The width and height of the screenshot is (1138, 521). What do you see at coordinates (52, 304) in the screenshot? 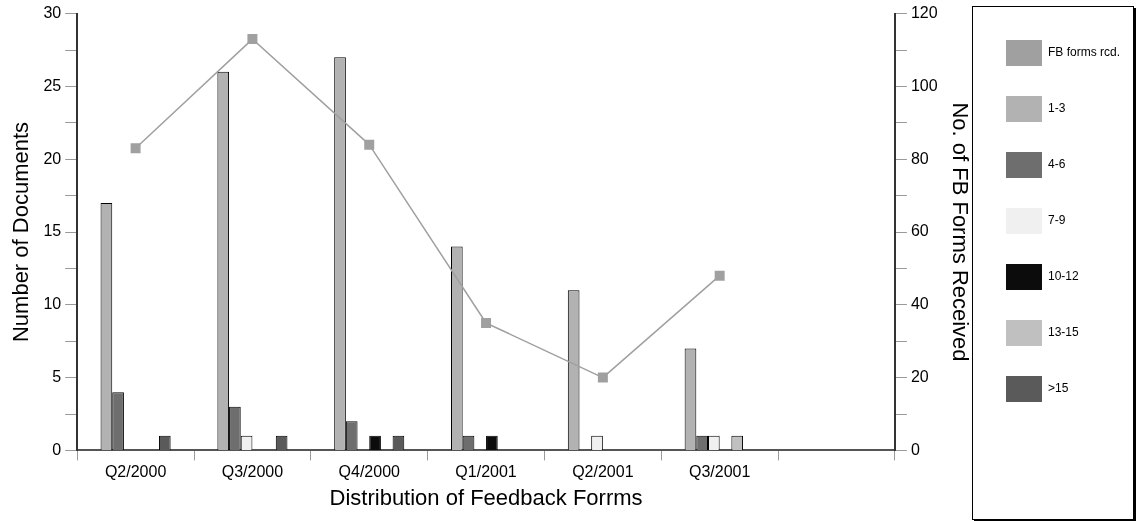
I see `y-tick-label: 10` at bounding box center [52, 304].